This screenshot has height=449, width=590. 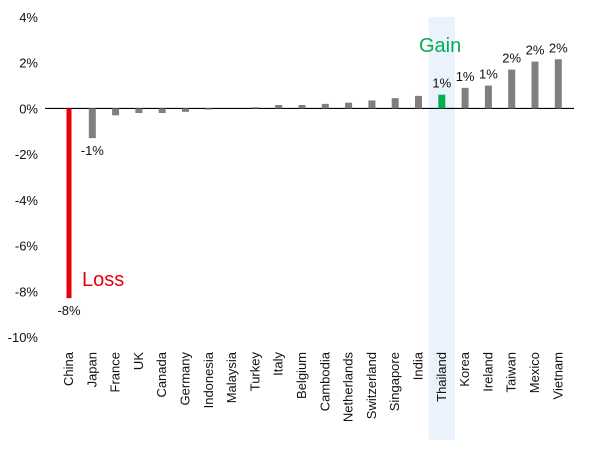 I want to click on bar-indonesia, so click(x=209, y=109).